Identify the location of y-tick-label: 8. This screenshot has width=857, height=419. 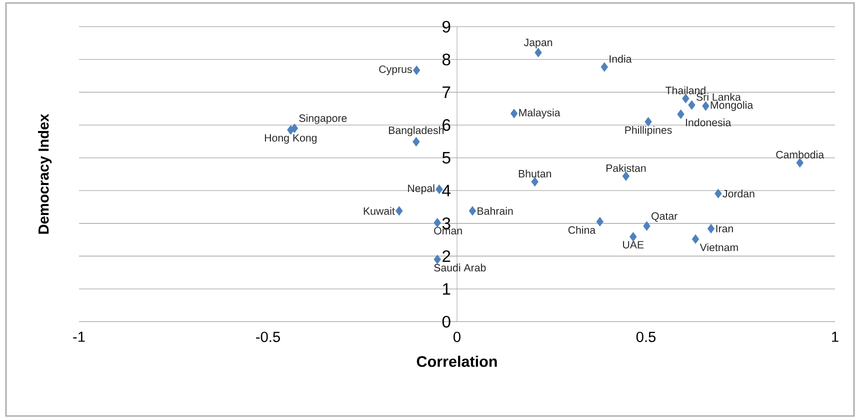
(446, 60).